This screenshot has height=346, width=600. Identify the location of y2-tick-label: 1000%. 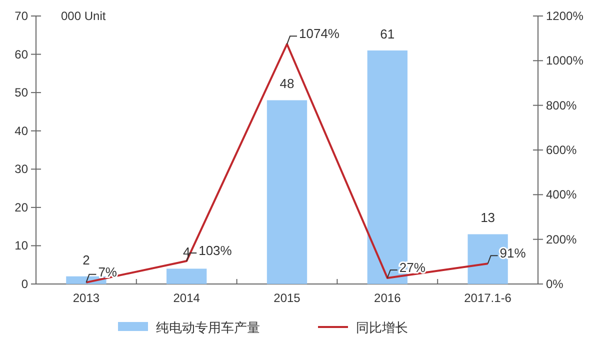
(565, 61).